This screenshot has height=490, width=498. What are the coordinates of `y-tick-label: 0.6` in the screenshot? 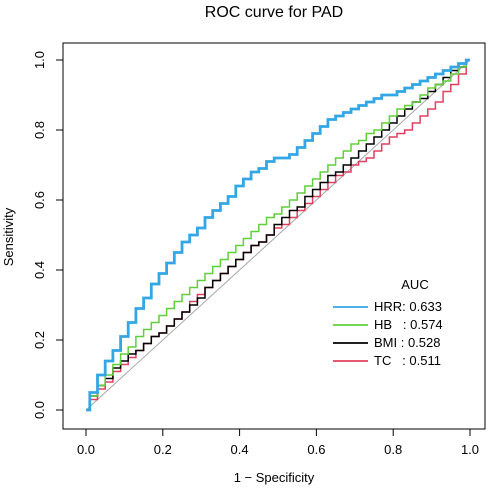 It's located at (39, 200).